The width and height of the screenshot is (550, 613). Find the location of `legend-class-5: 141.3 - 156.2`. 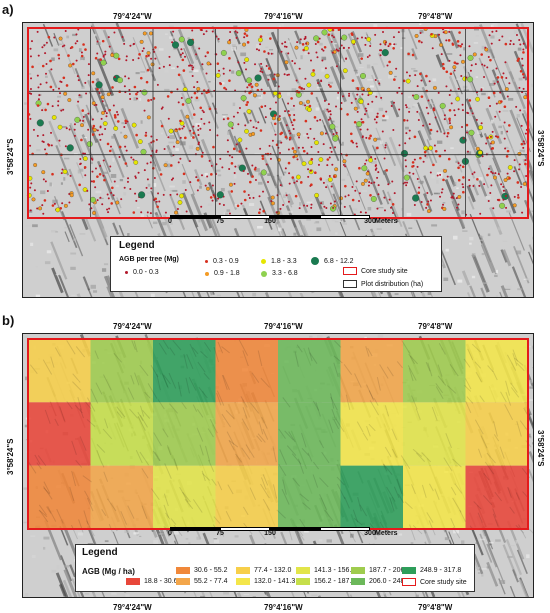

legend-class-5: 141.3 - 156.2 is located at coordinates (325, 570).